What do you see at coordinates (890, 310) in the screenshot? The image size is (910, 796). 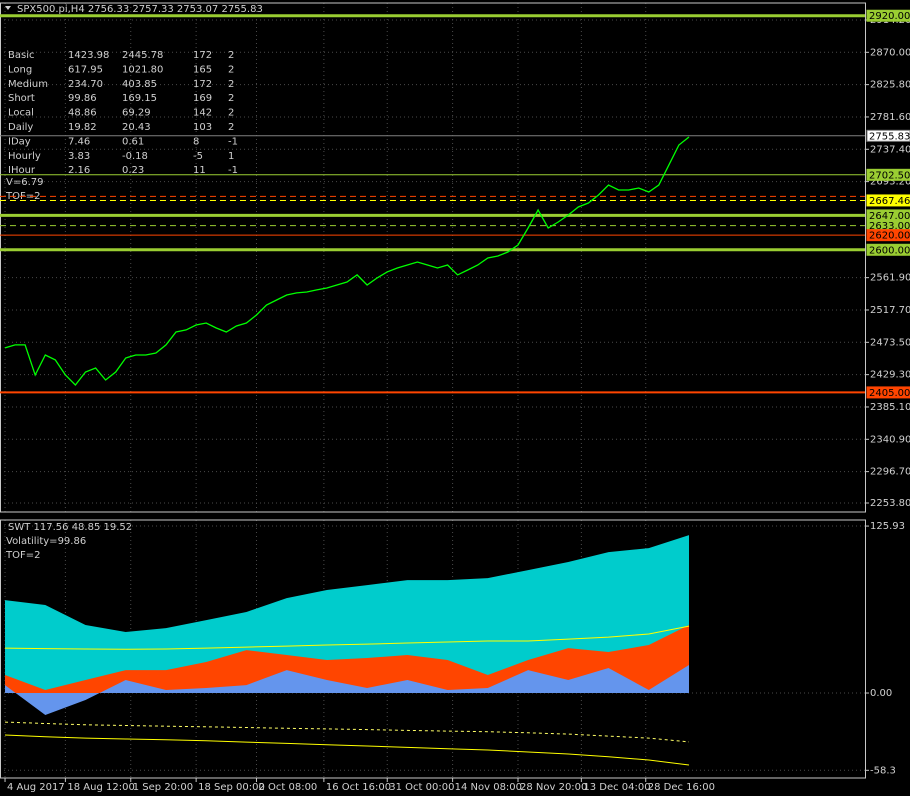 I see `y-tick-label: 2517.70` at bounding box center [890, 310].